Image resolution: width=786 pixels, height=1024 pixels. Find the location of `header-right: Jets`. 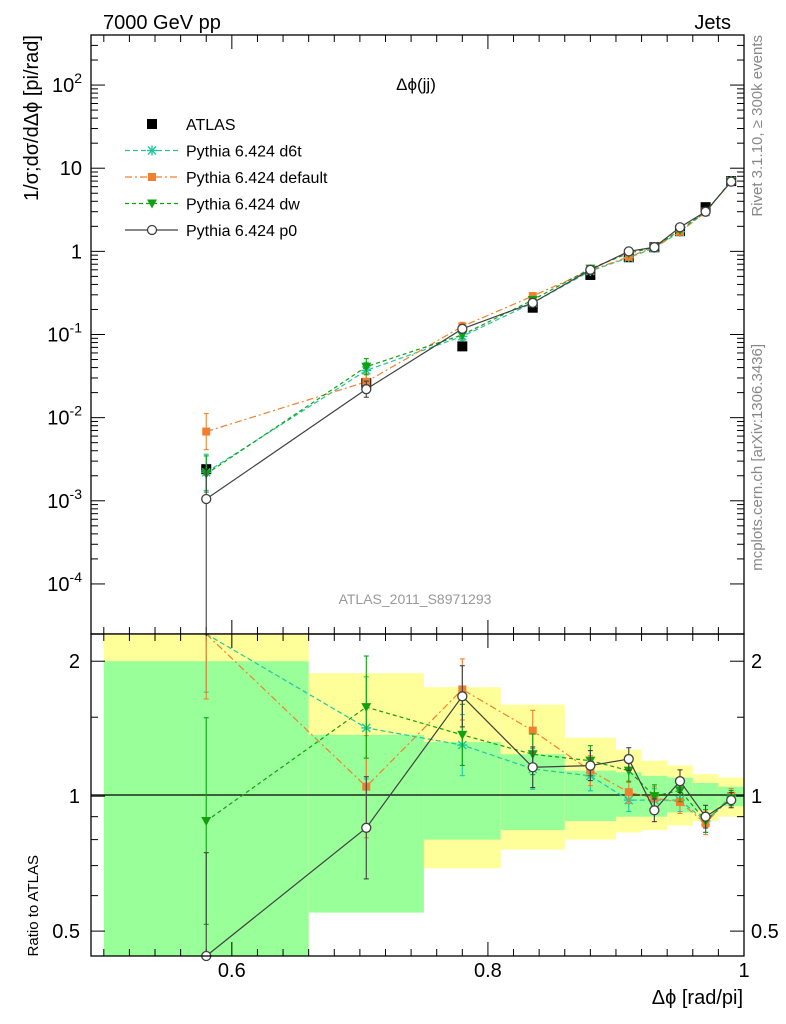

header-right: Jets is located at coordinates (712, 23).